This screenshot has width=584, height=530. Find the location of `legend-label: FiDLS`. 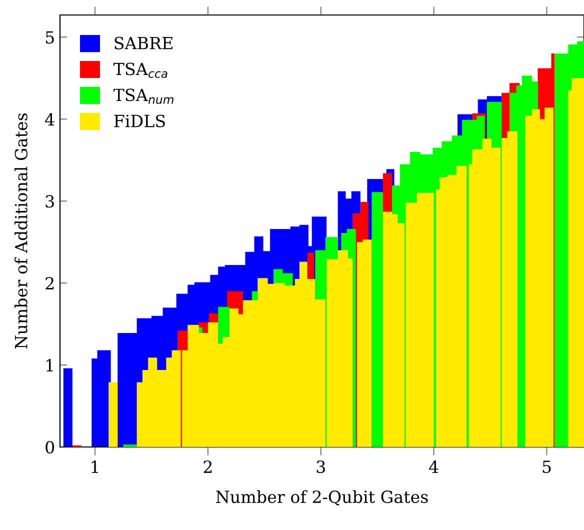

legend-label: FiDLS is located at coordinates (139, 121).